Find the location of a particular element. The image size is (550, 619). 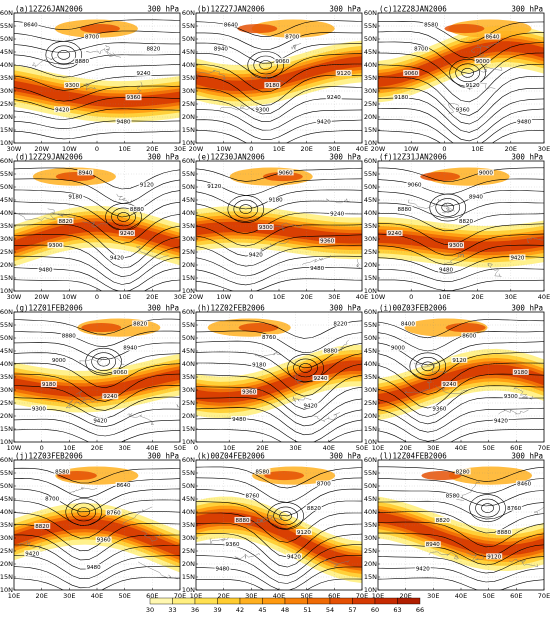

contour-label: 8940 is located at coordinates (476, 198).